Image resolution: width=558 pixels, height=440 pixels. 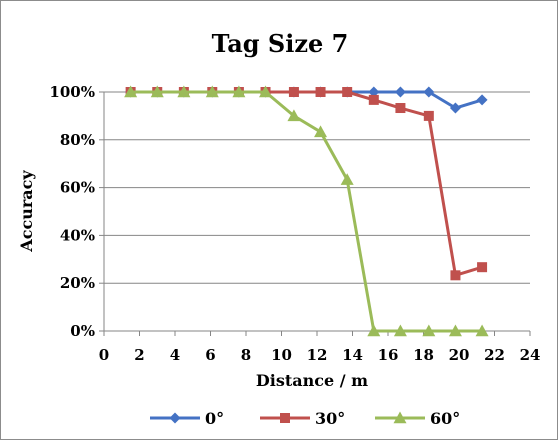 What do you see at coordinates (312, 380) in the screenshot?
I see `x-axis-title: Distance / m` at bounding box center [312, 380].